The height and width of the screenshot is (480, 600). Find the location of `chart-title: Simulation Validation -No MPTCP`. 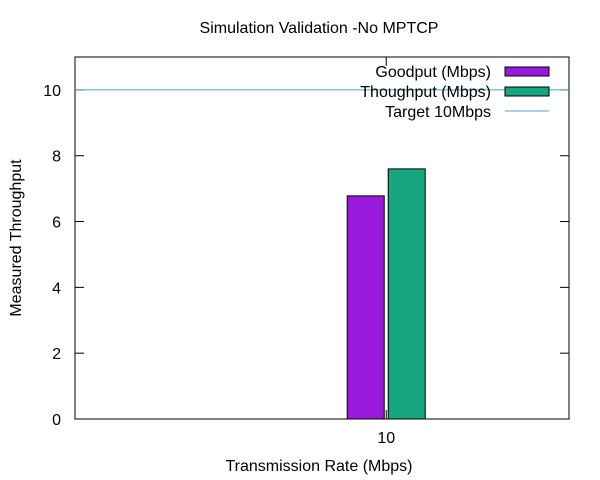

chart-title: Simulation Validation -No MPTCP is located at coordinates (319, 28).